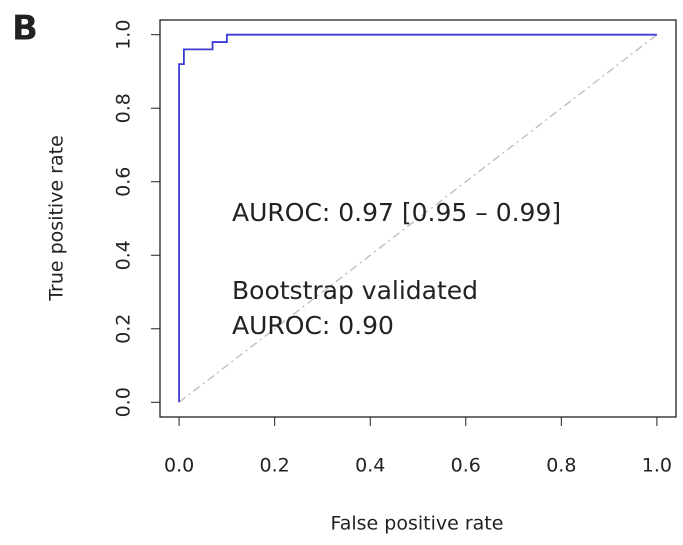  Describe the element at coordinates (355, 290) in the screenshot. I see `annotation: Bootstrap validated` at that location.